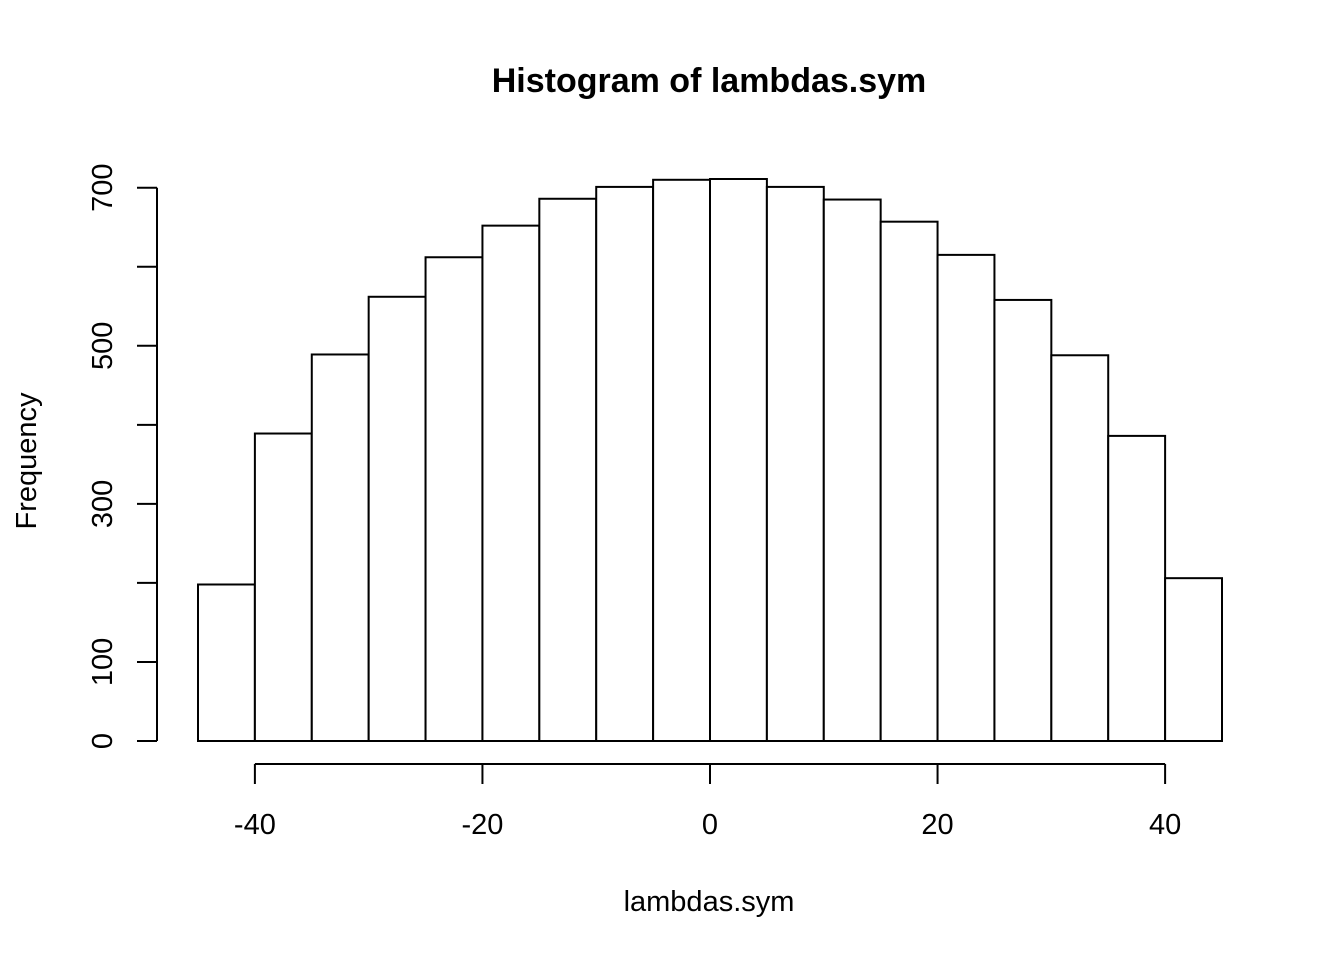  I want to click on y-tick-label: 700, so click(103, 187).